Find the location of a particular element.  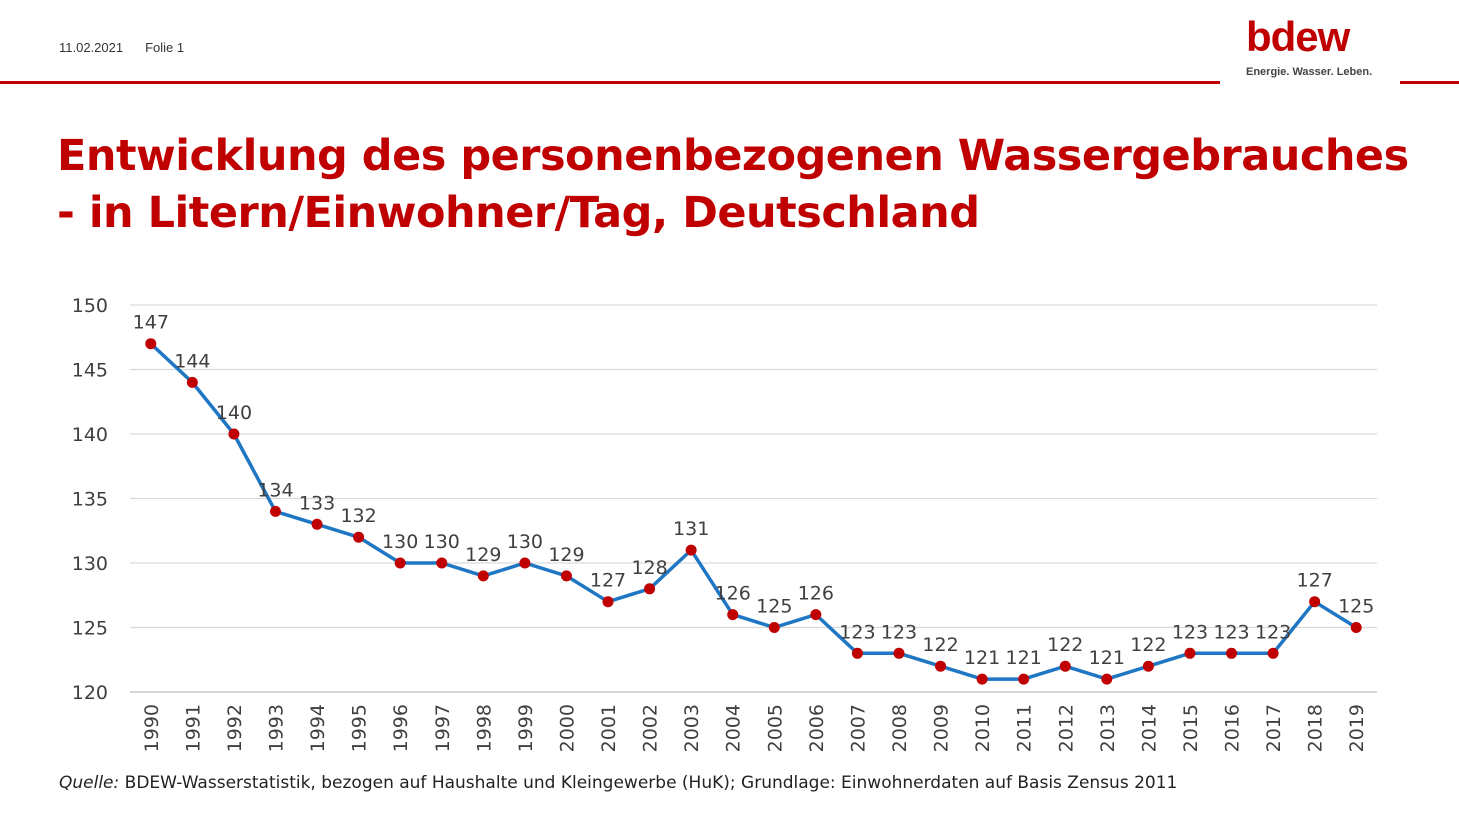

x-tick-label: 2017 is located at coordinates (1274, 728).